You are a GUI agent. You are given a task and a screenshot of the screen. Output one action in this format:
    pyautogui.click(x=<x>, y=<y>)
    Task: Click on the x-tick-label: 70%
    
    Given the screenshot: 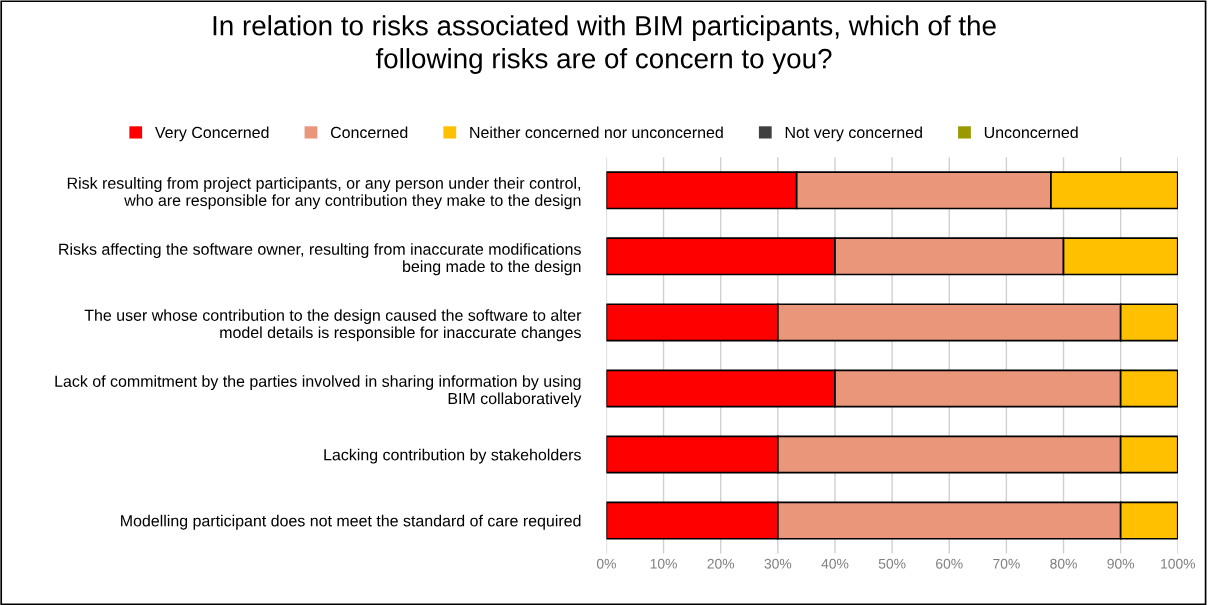 What is the action you would take?
    pyautogui.click(x=1006, y=563)
    